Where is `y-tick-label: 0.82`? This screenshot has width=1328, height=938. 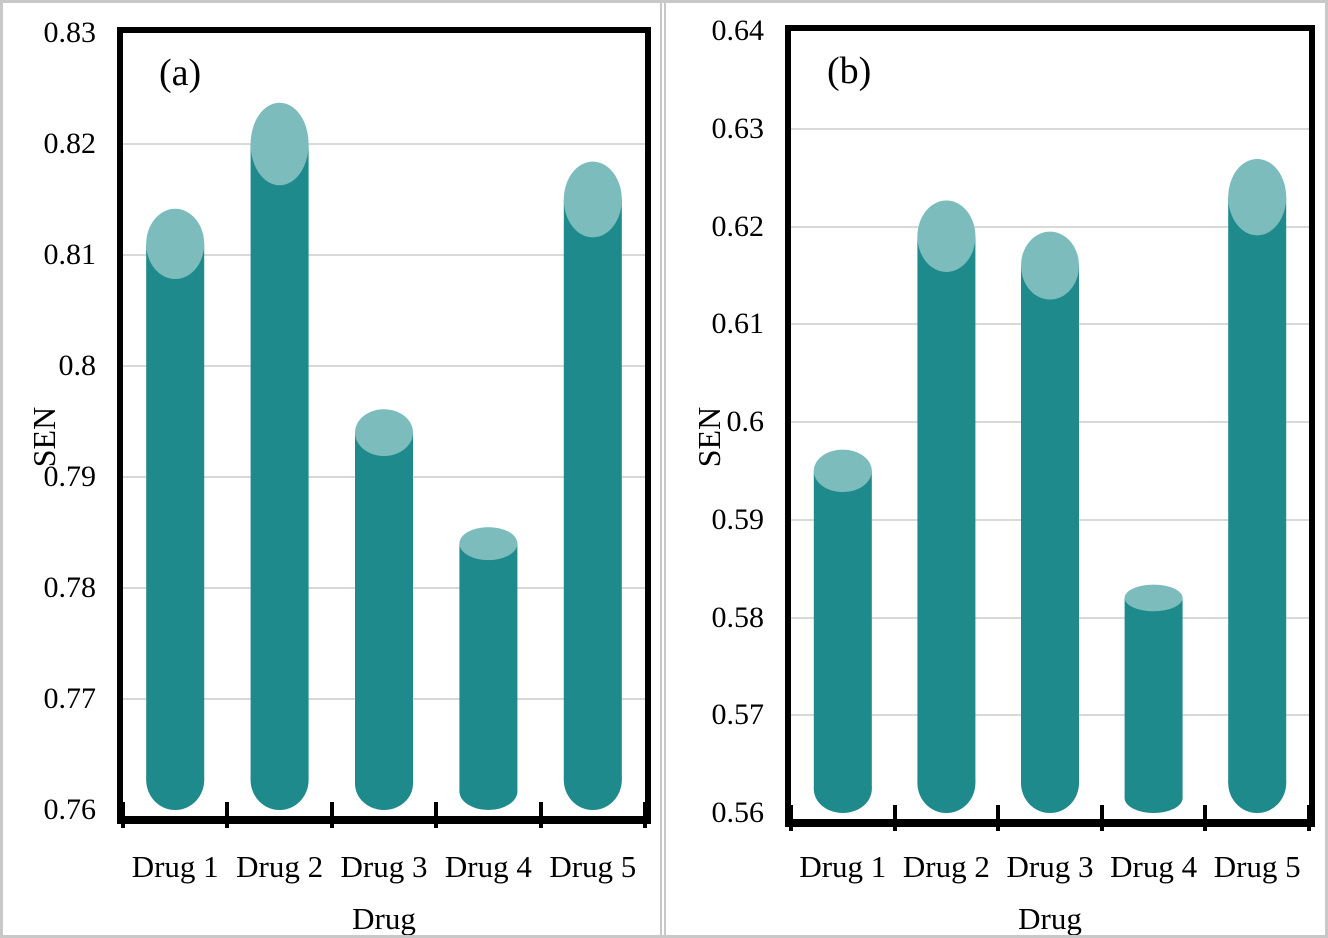 y-tick-label: 0.82 is located at coordinates (70, 143).